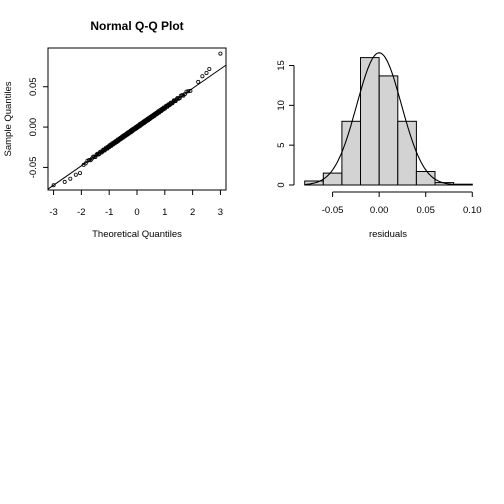  I want to click on histogram-x-axis-label: residuals, so click(388, 234).